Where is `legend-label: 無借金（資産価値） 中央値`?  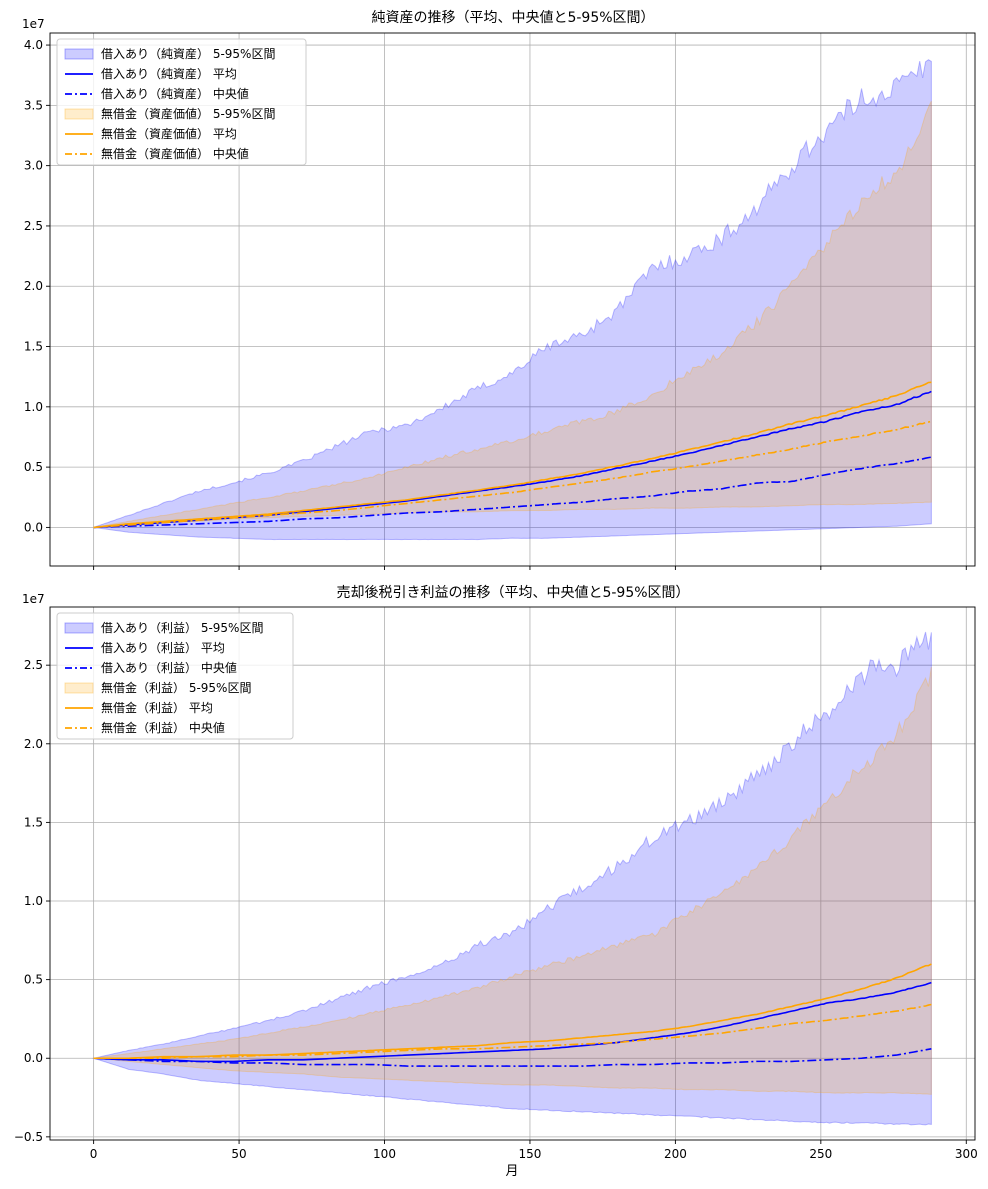 legend-label: 無借金（資産価値） 中央値 is located at coordinates (175, 153).